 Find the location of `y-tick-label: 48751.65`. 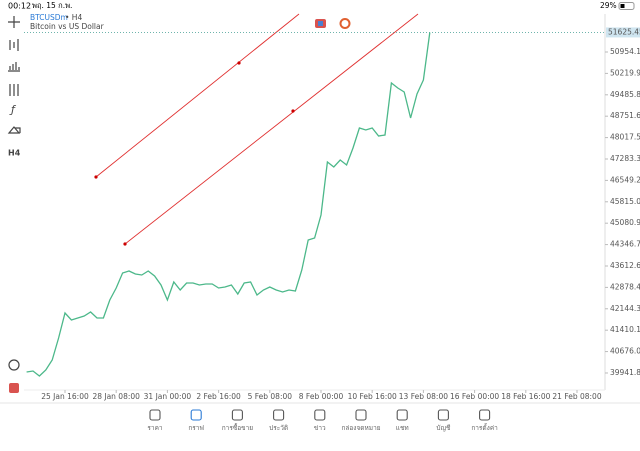

y-tick-label: 48751.65 is located at coordinates (625, 115).